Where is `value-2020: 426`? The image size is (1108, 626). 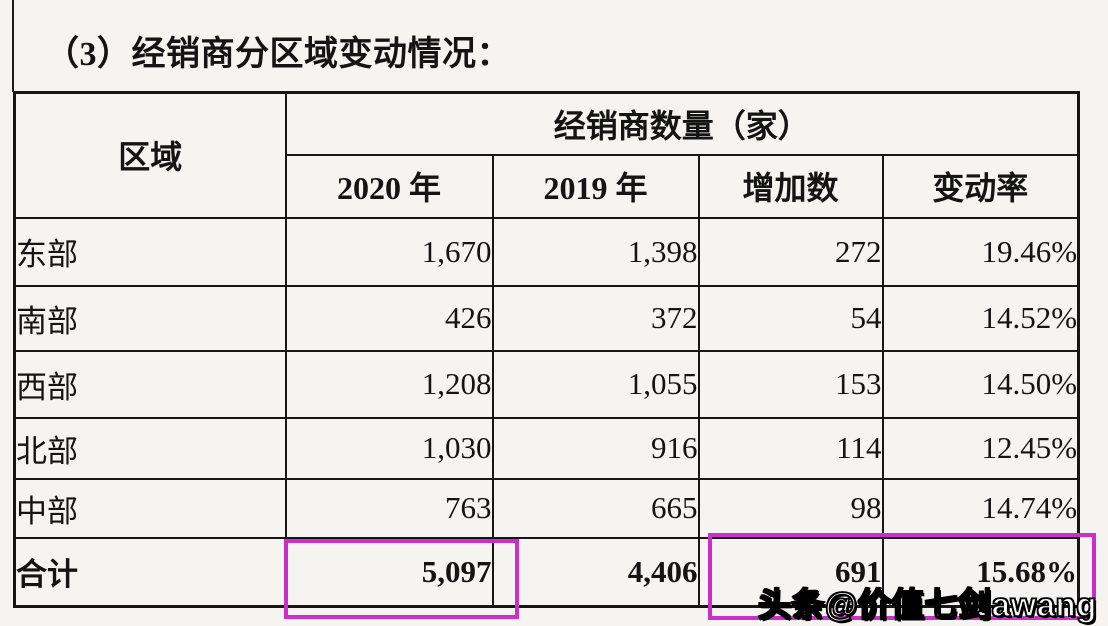 value-2020: 426 is located at coordinates (389, 318).